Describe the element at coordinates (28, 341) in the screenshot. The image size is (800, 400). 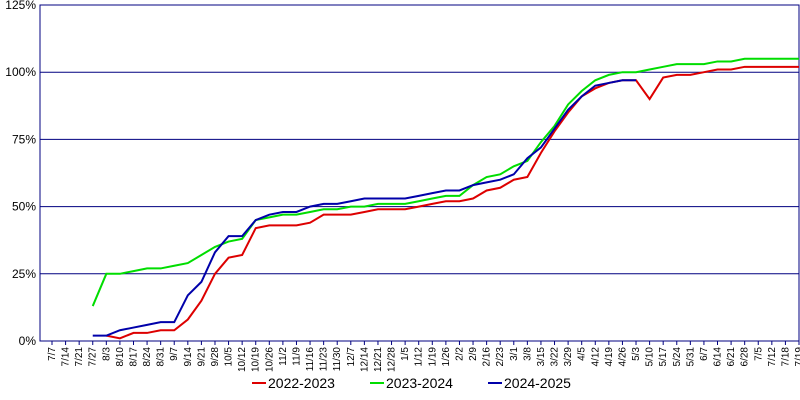
I see `y-tick-label: 0%` at that location.